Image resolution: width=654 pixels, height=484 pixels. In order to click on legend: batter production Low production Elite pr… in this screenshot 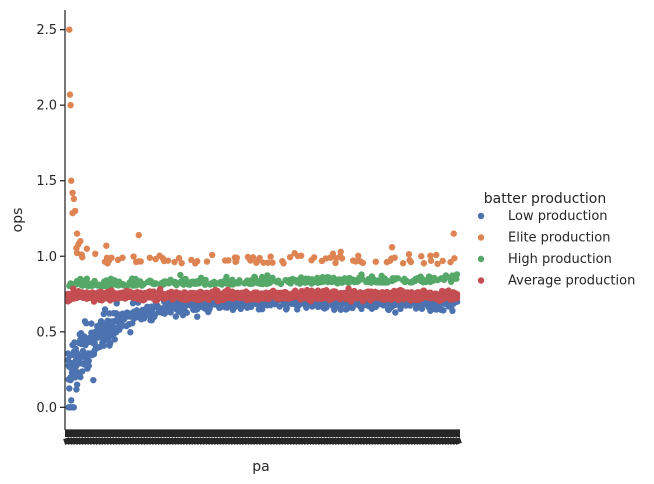, I will do `click(556, 240)`.